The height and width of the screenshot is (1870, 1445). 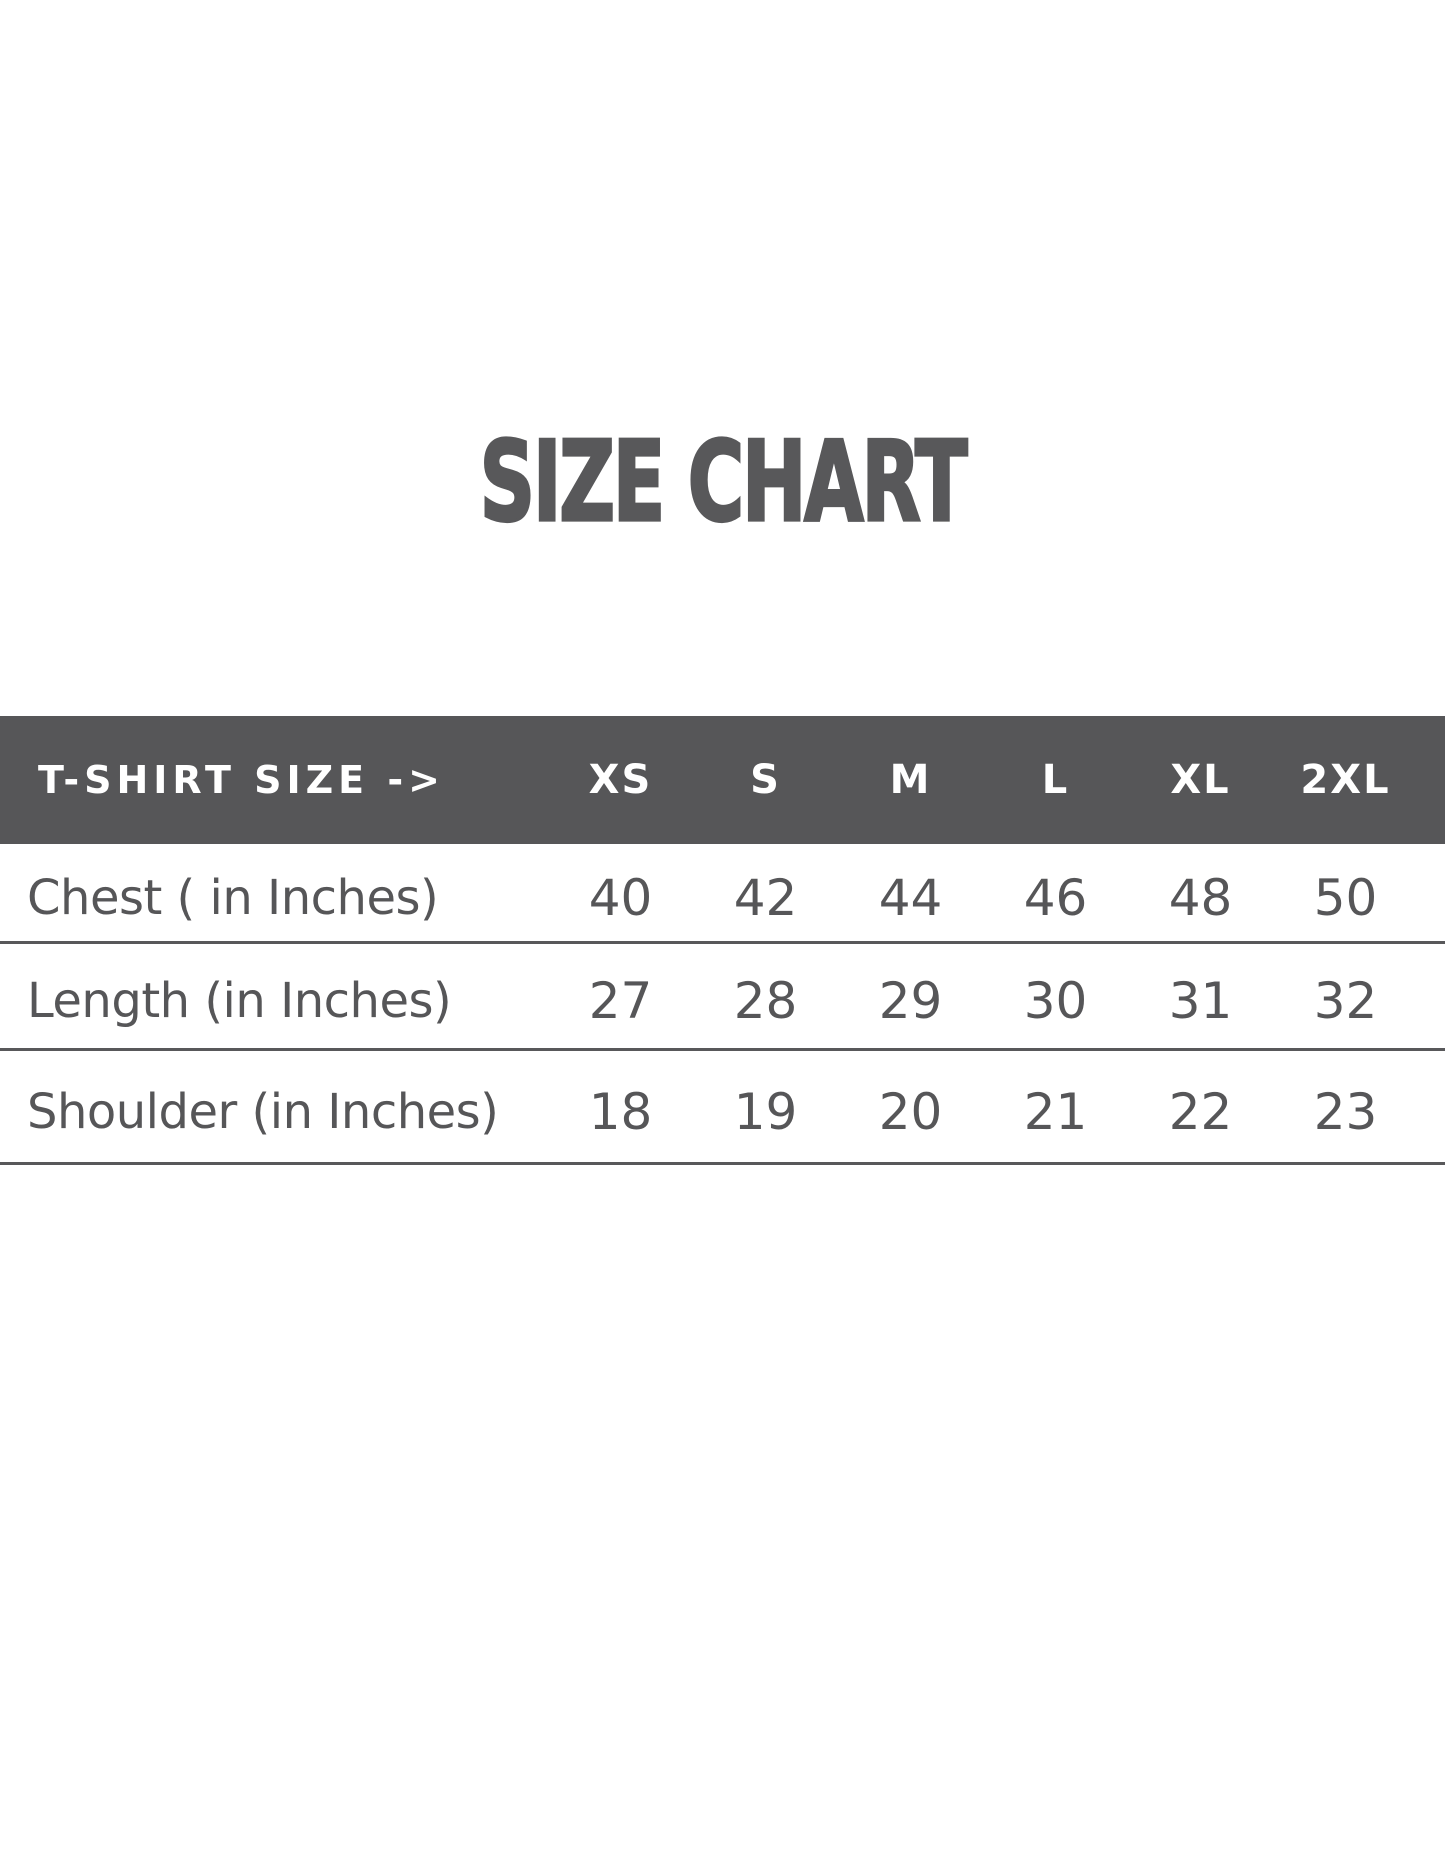 What do you see at coordinates (765, 897) in the screenshot?
I see `chest-value-s: 42` at bounding box center [765, 897].